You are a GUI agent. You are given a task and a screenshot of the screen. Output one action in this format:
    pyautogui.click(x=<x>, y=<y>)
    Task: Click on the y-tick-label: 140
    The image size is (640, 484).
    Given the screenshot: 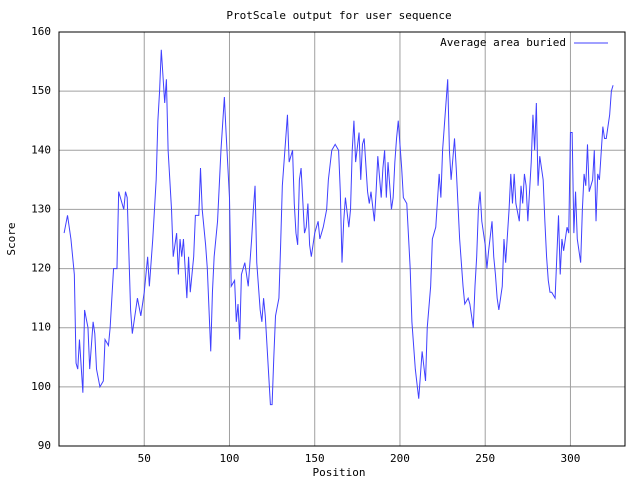 What is the action you would take?
    pyautogui.click(x=41, y=149)
    